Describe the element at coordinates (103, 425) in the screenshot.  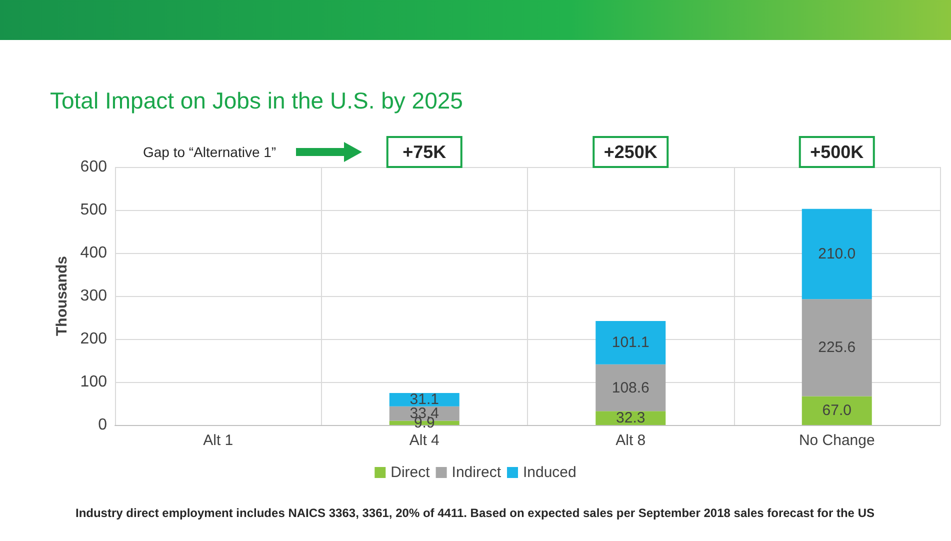
I see `y-tick-label: 0` at that location.